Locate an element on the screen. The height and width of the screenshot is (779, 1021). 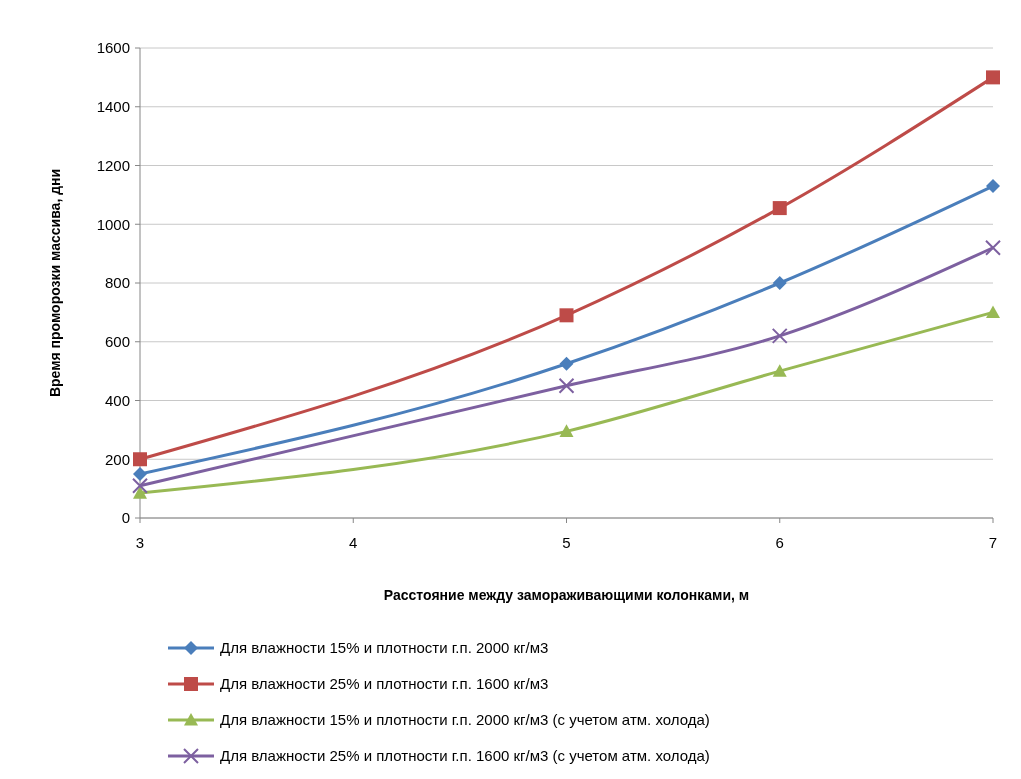
legend-label: Для влажности 15% и плотности г.п. 2000 кг/м3 is located at coordinates (384, 648).